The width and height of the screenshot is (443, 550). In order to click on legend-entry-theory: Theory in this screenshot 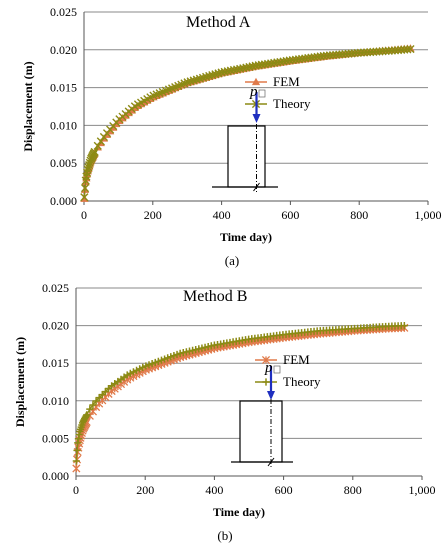, I will do `click(288, 381)`.